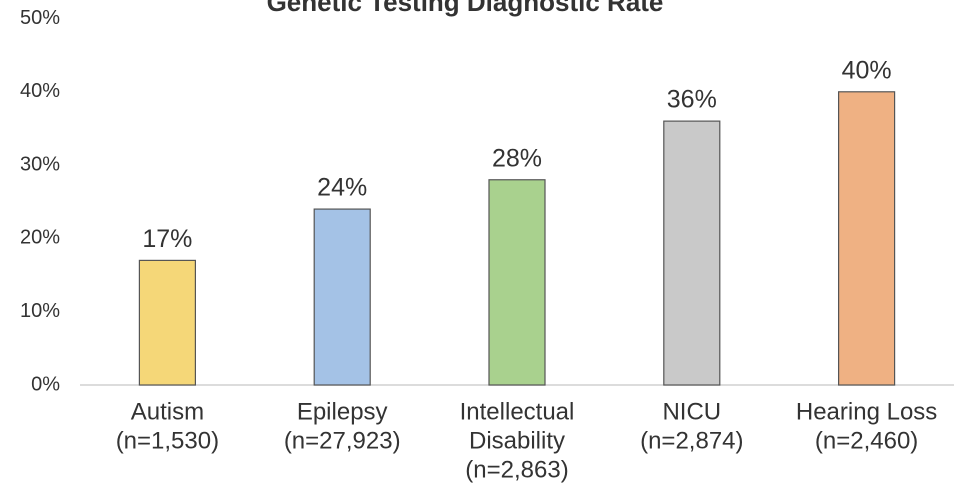 The height and width of the screenshot is (487, 964). I want to click on chart-title: Genetic Testing Diagnostic Rate, so click(465, 8).